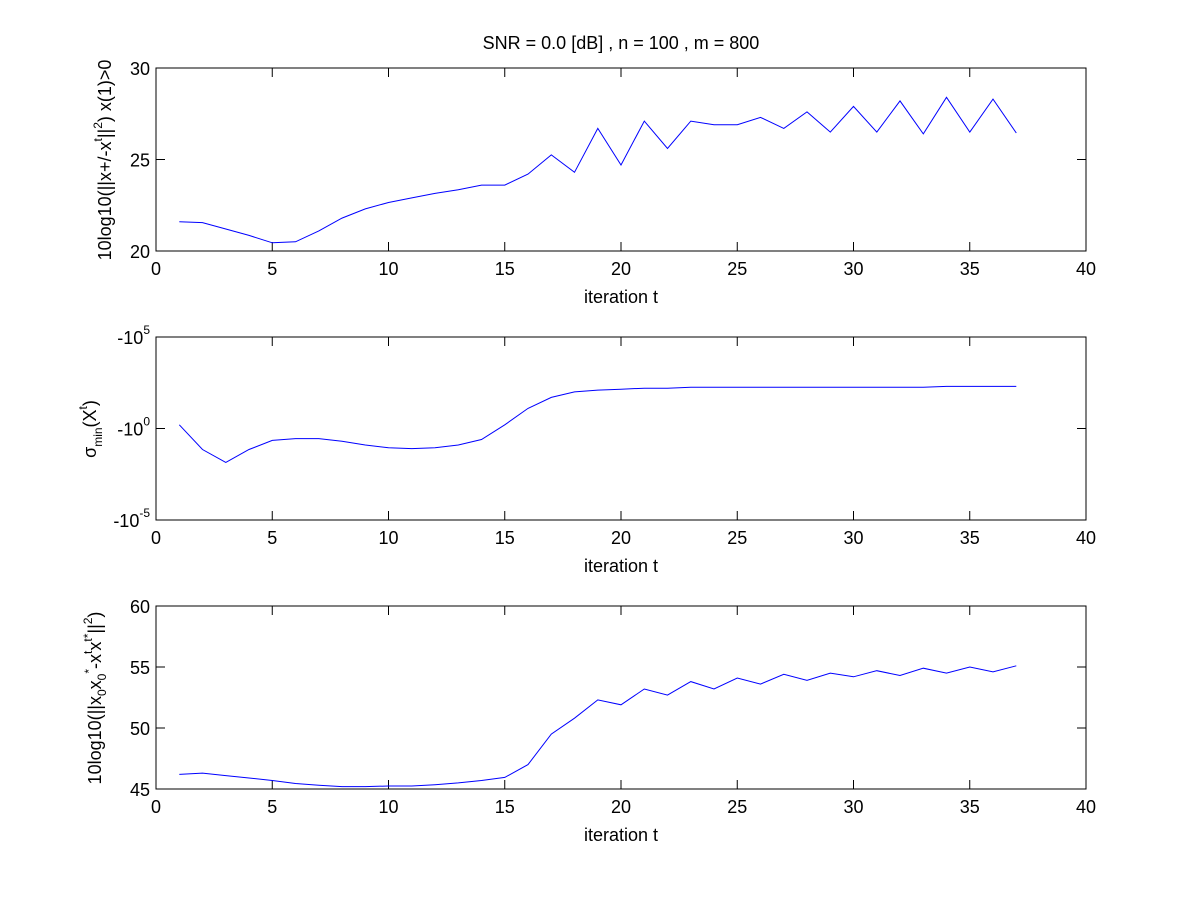 The width and height of the screenshot is (1200, 900). I want to click on subplot-1-series-line, so click(598, 170).